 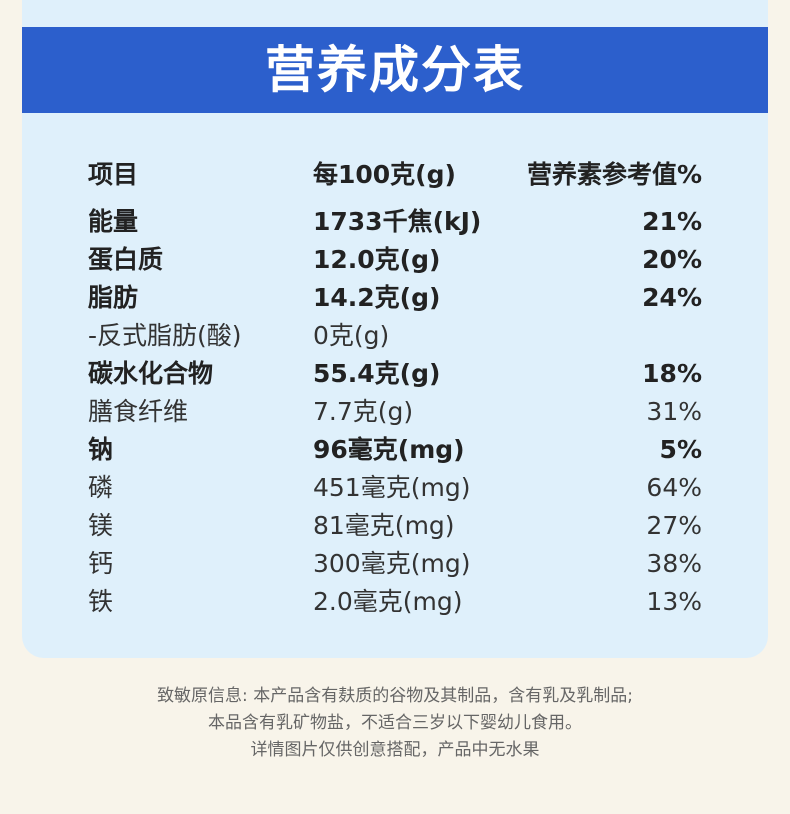 I want to click on table-cell: 膳食纤维, so click(x=138, y=411).